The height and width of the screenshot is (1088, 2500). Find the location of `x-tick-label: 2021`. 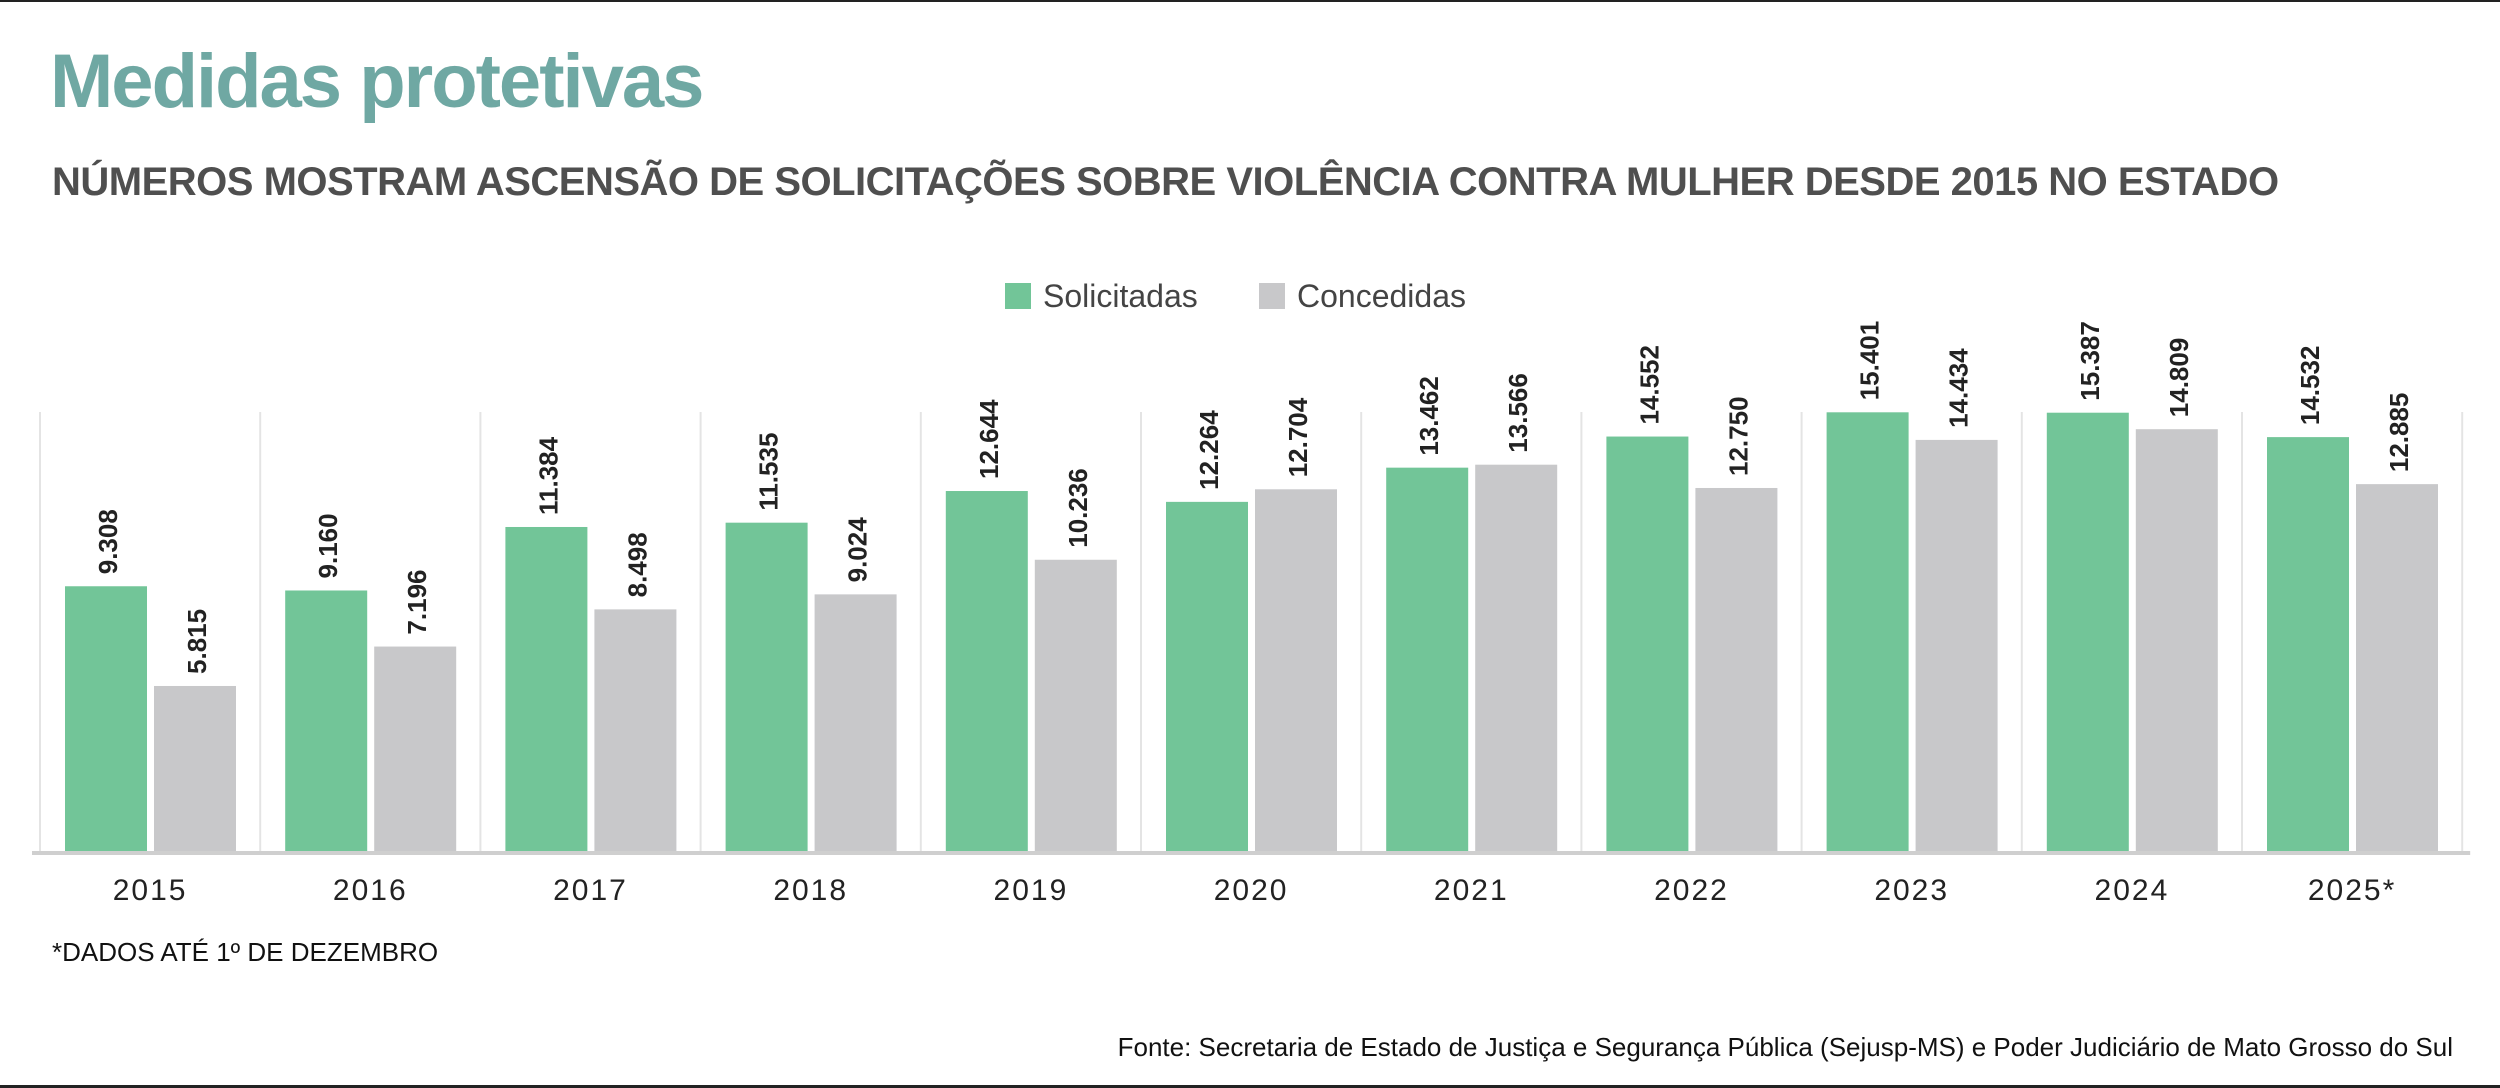

x-tick-label: 2021 is located at coordinates (1471, 890).